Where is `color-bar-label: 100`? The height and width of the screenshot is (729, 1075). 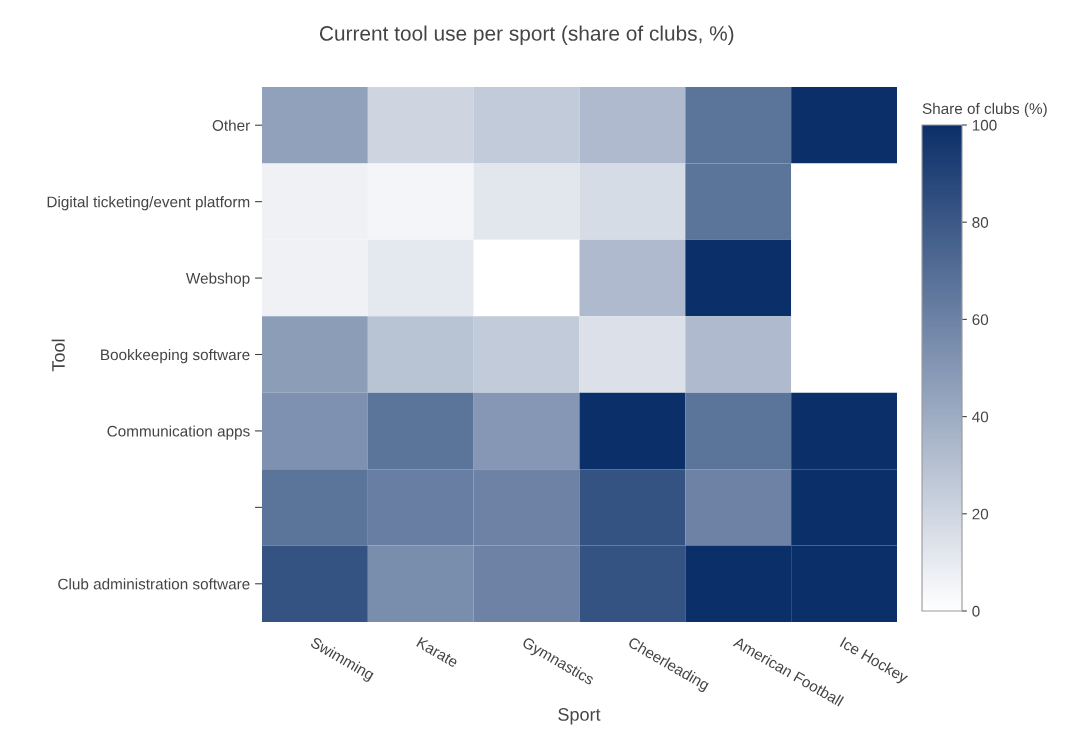 color-bar-label: 100 is located at coordinates (984, 125).